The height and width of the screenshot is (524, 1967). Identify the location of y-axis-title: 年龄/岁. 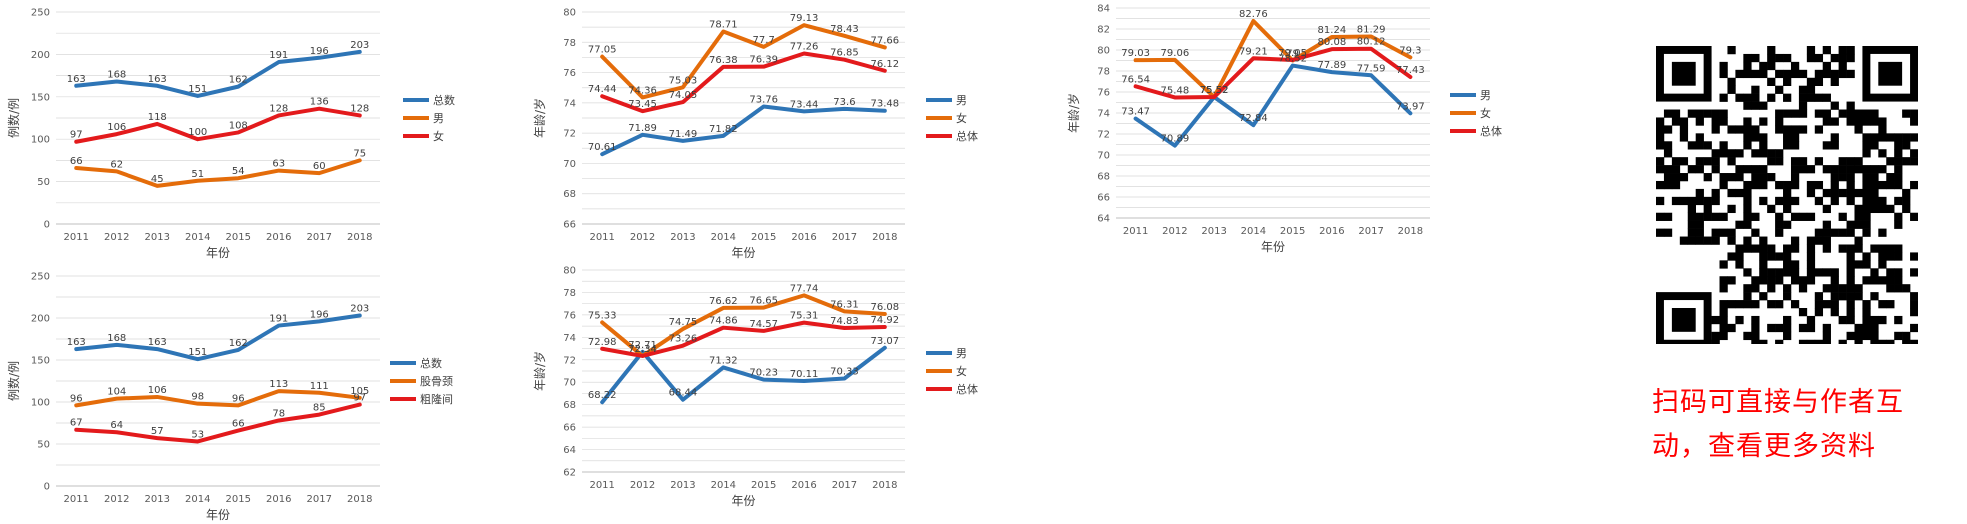
(539, 118).